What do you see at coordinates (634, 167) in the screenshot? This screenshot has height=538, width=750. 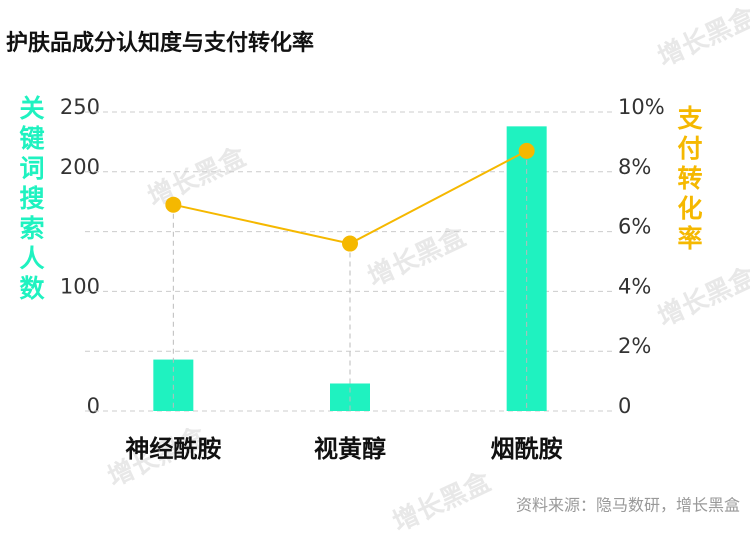 I see `y2-tick-label: 8%` at bounding box center [634, 167].